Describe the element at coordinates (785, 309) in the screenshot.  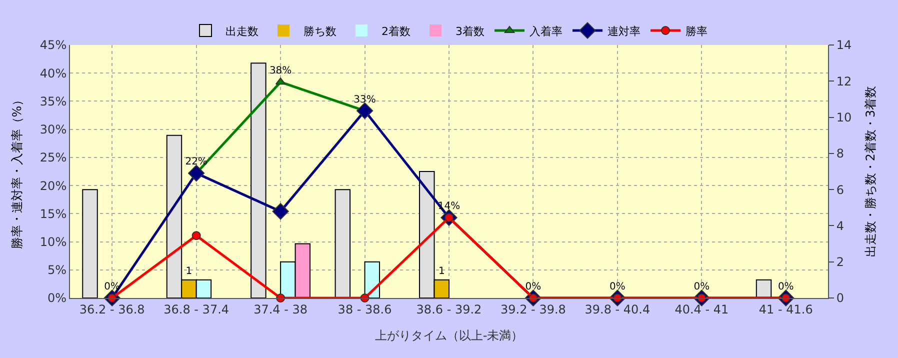
I see `x-tick-label: 41 - 41.6` at that location.